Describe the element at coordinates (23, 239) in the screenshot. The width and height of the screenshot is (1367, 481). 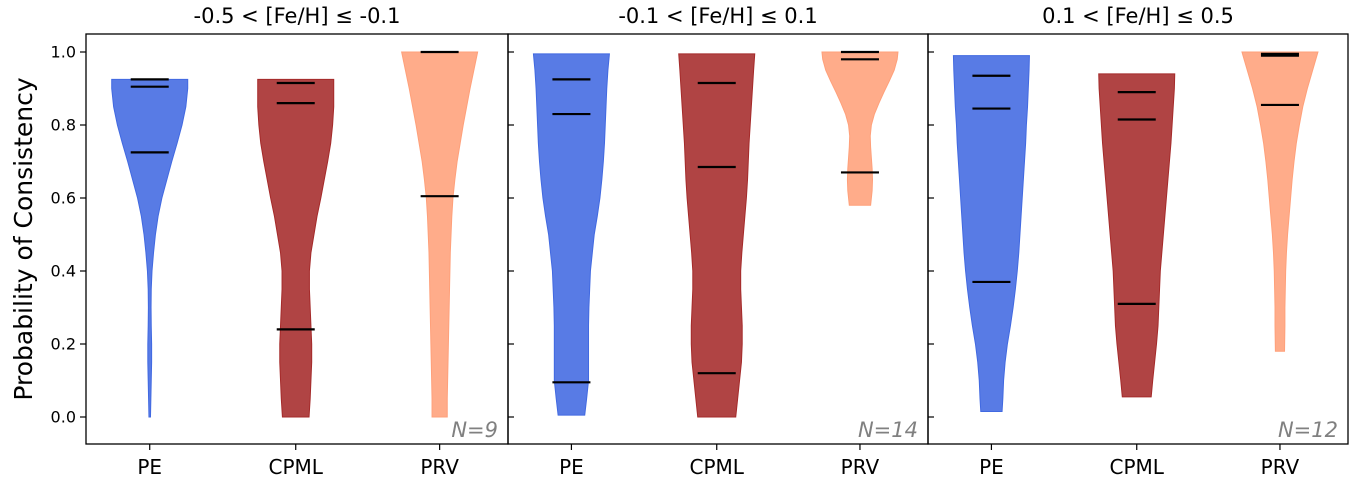
I see `y-axis-title: Probability of Consistency` at that location.